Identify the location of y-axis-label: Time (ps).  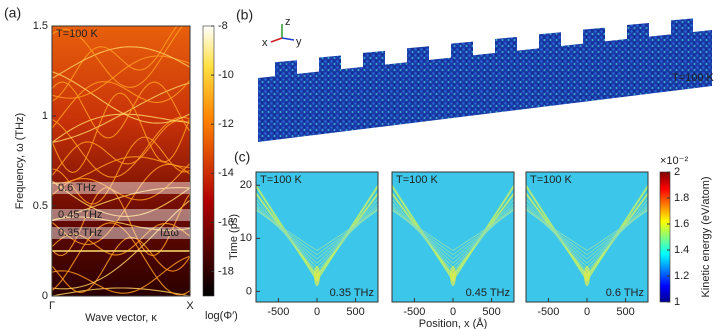
(234, 237).